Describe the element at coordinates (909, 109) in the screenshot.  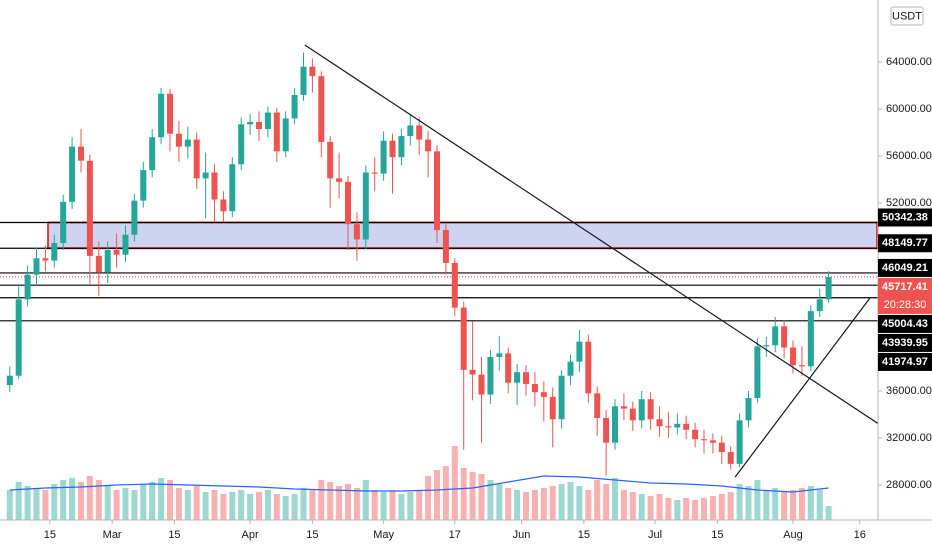
I see `y-tick-label: 60000.00` at that location.